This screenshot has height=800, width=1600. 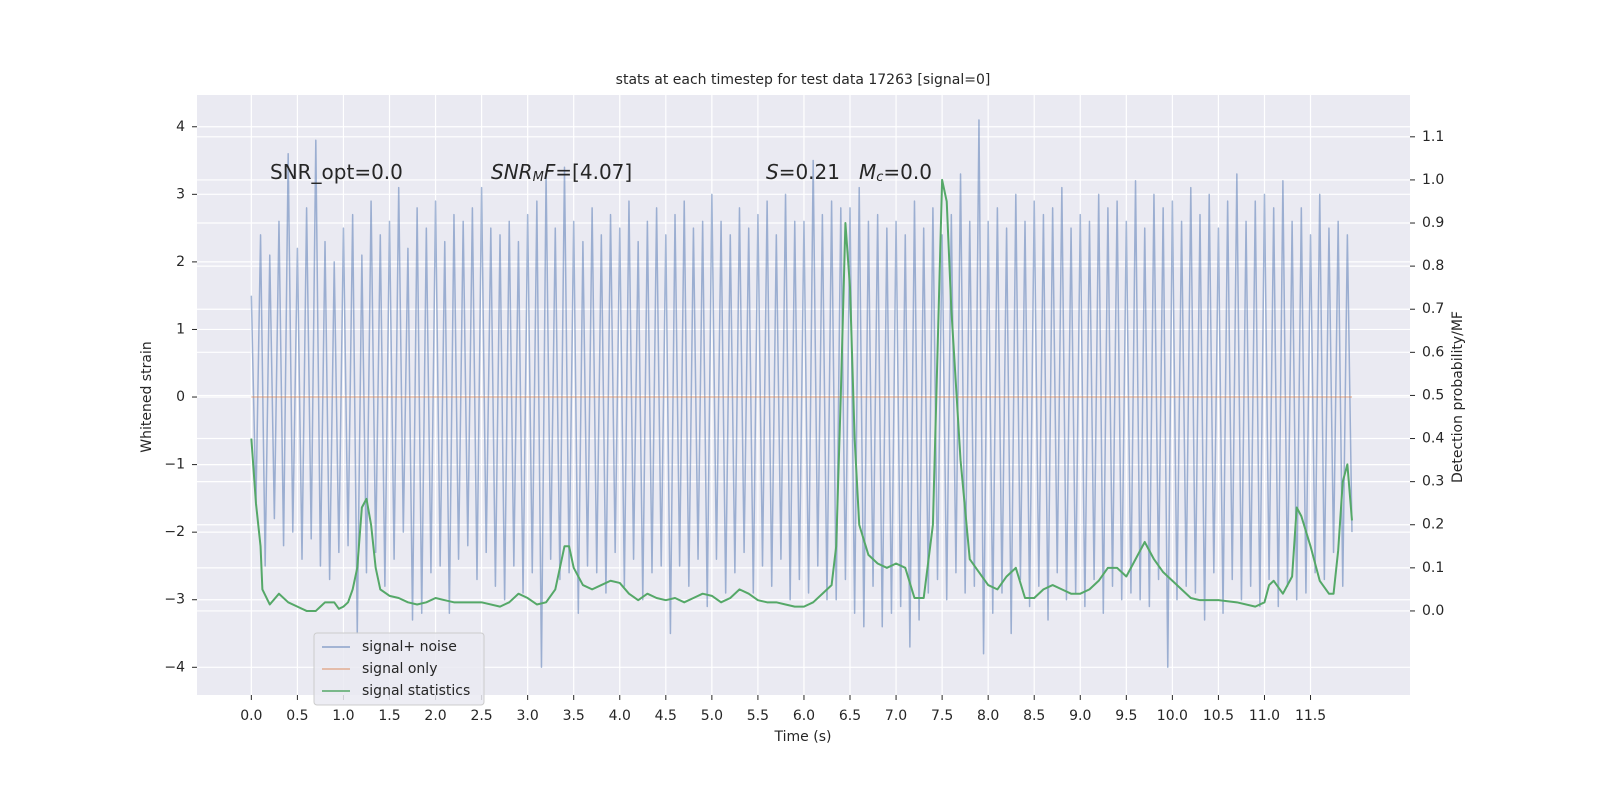 I want to click on y2-tick-label: 0.3, so click(x=1433, y=482).